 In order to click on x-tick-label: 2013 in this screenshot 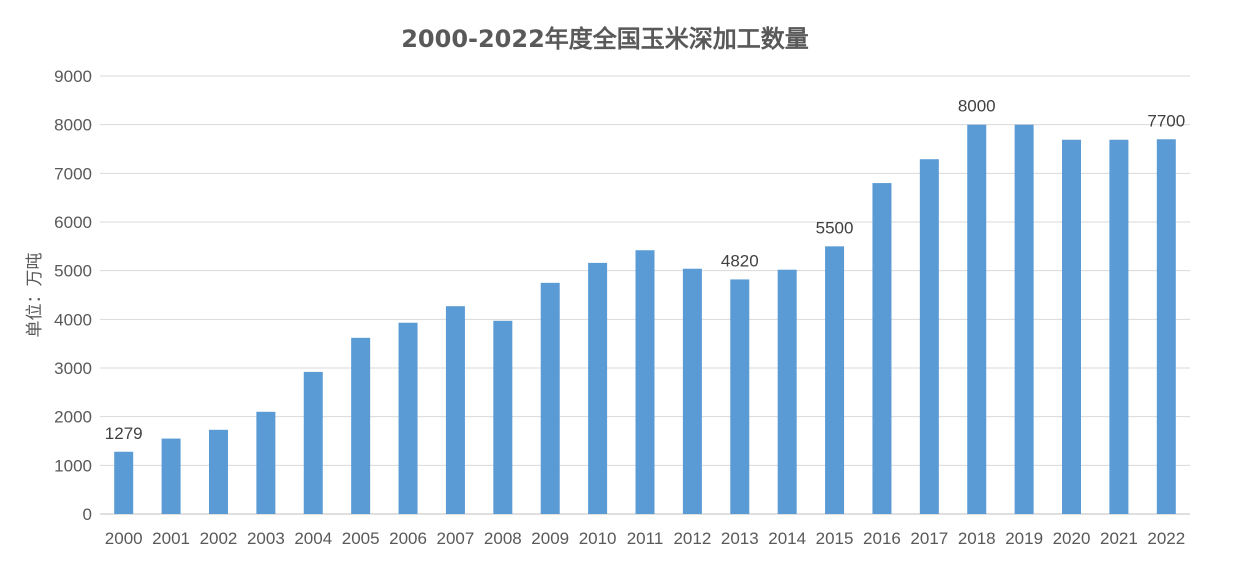, I will do `click(740, 538)`.